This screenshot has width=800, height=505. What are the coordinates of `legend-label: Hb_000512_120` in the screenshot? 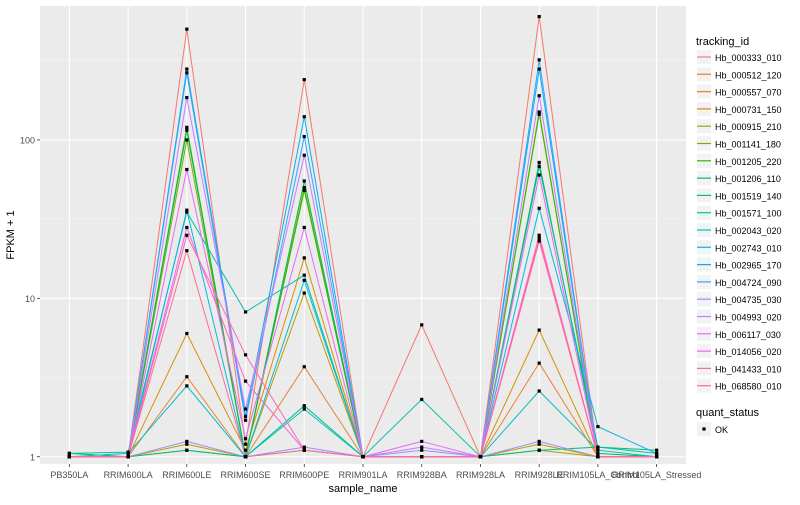 It's located at (748, 75).